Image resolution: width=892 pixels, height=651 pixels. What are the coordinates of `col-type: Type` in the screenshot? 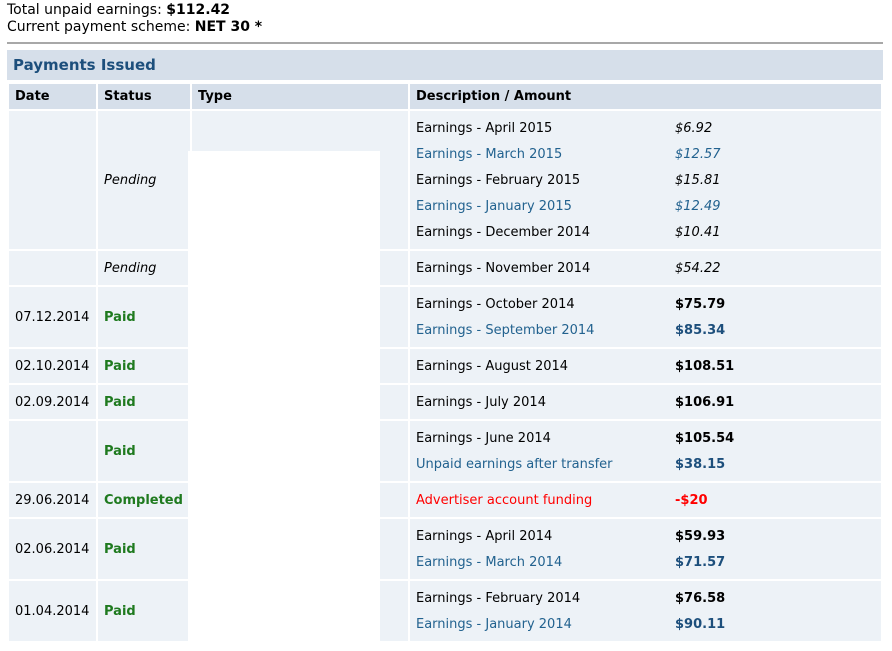 It's located at (300, 96).